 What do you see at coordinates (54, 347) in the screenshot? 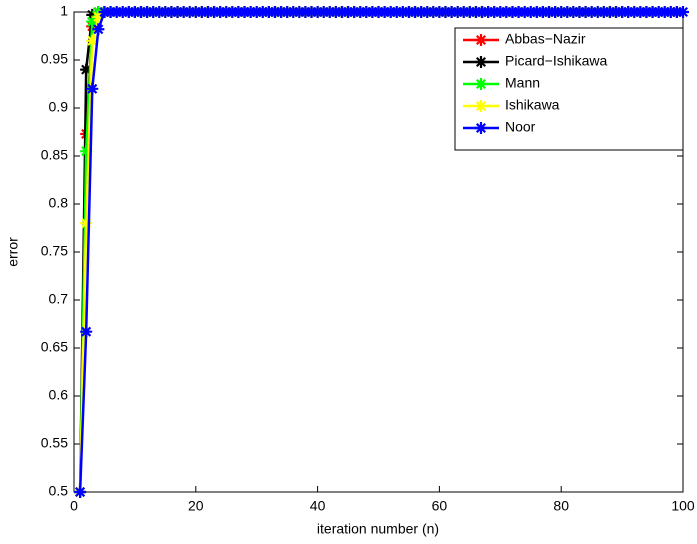
I see `y-tick-label: 0.65` at bounding box center [54, 347].